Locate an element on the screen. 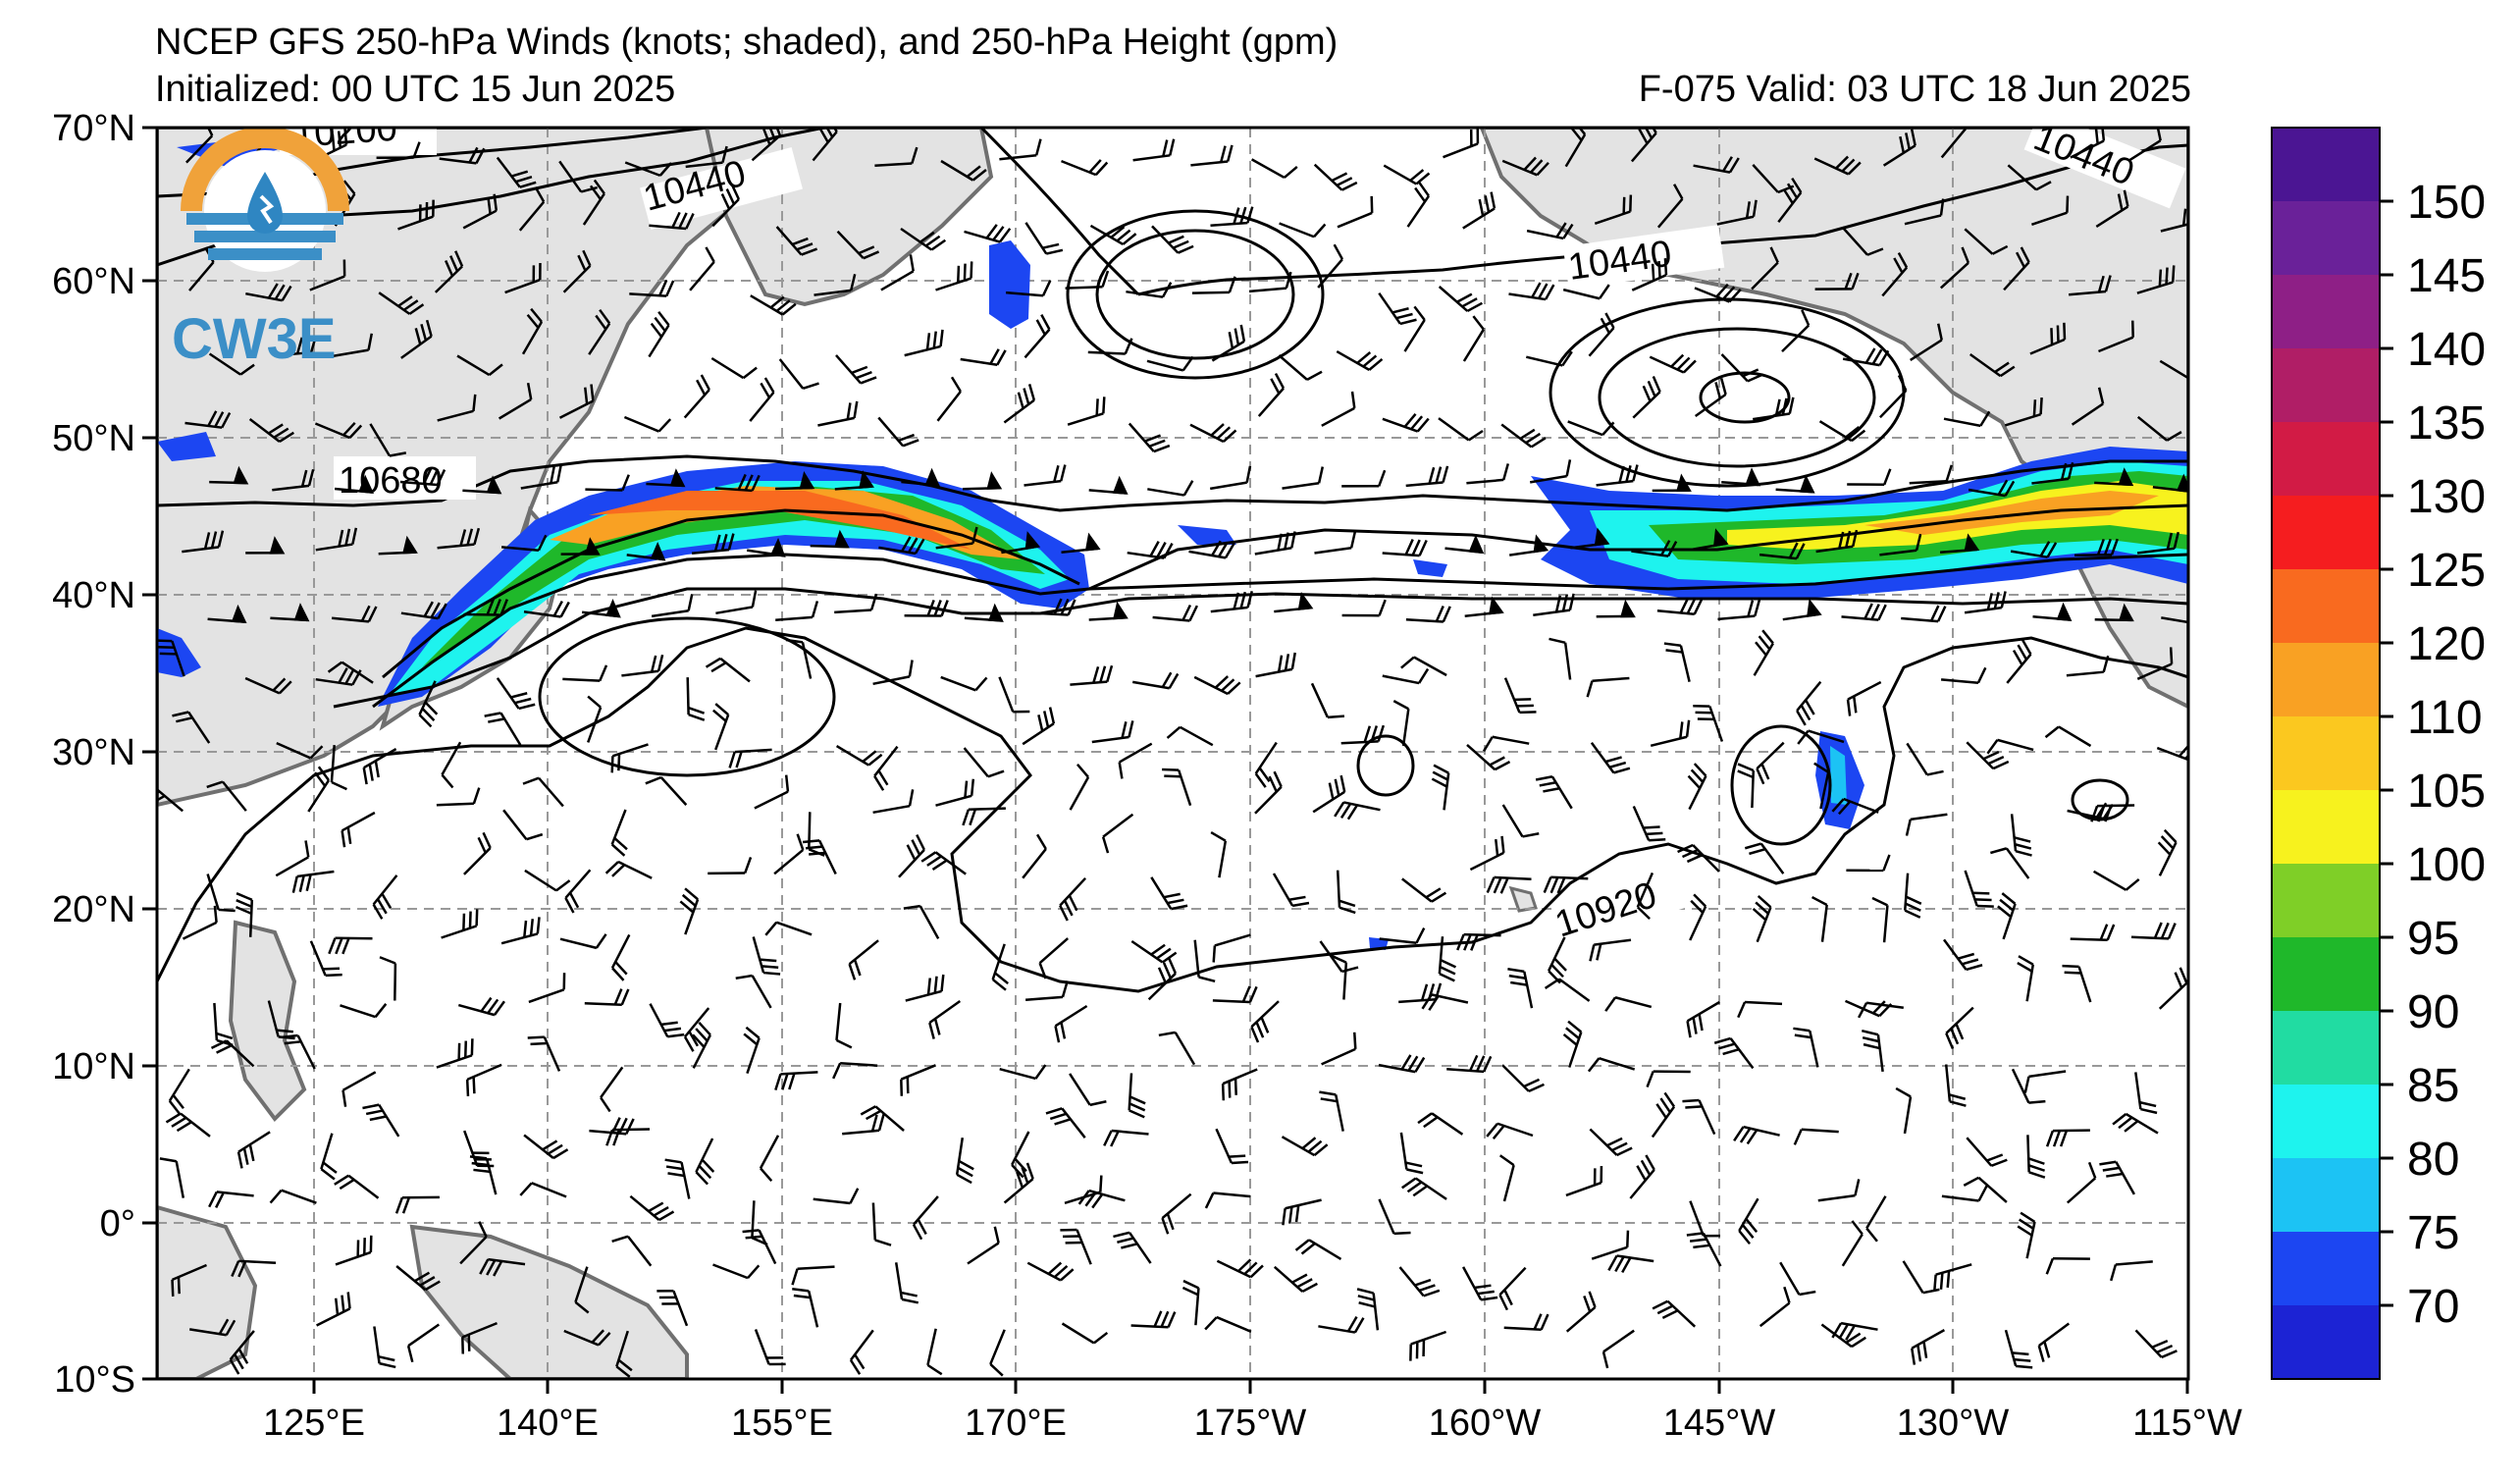 The height and width of the screenshot is (1483, 2520). colorbar-tick-label: 125 is located at coordinates (2446, 571).